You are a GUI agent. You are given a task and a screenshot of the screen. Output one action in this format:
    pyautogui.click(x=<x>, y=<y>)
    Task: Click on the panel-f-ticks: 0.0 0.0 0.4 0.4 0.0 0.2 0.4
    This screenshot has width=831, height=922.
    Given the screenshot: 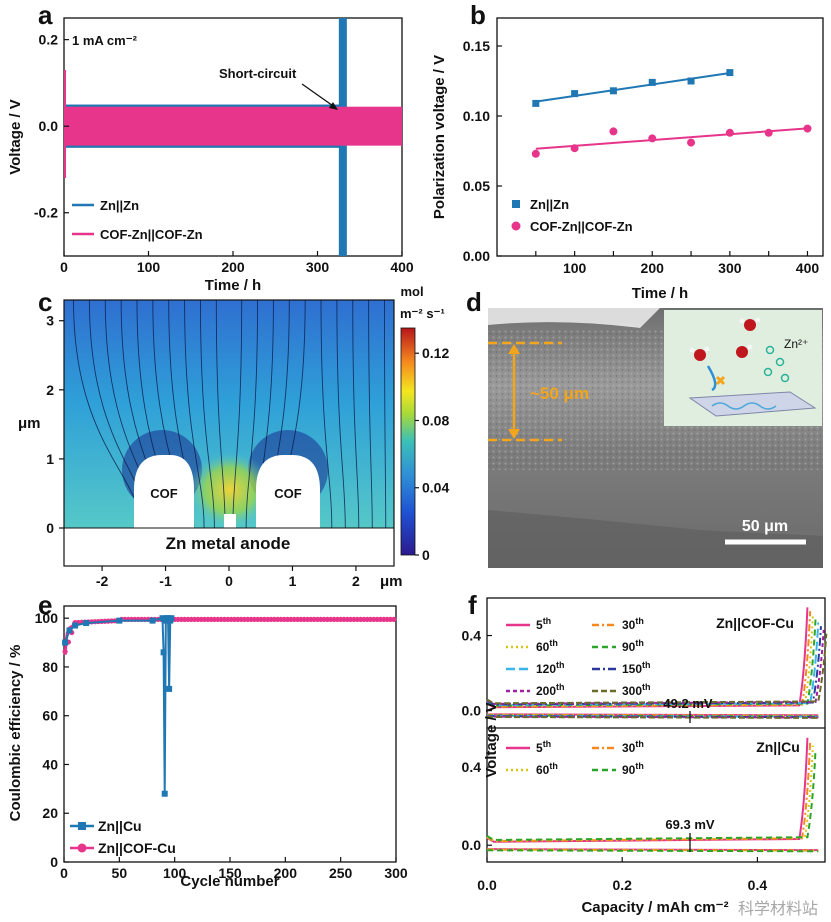 What is the action you would take?
    pyautogui.click(x=615, y=760)
    